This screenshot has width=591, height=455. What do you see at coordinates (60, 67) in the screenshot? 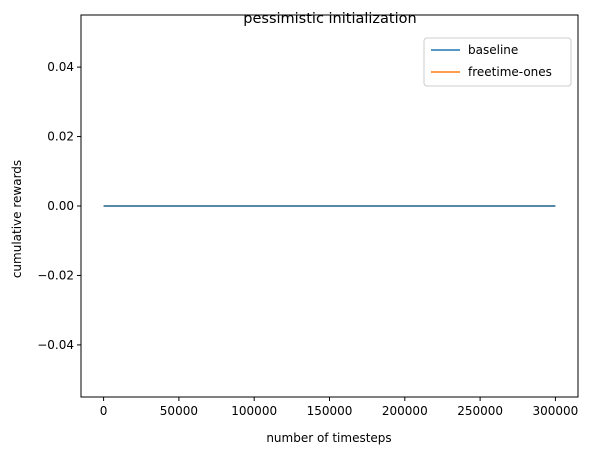
I see `y-tick-label: 0.04` at bounding box center [60, 67].